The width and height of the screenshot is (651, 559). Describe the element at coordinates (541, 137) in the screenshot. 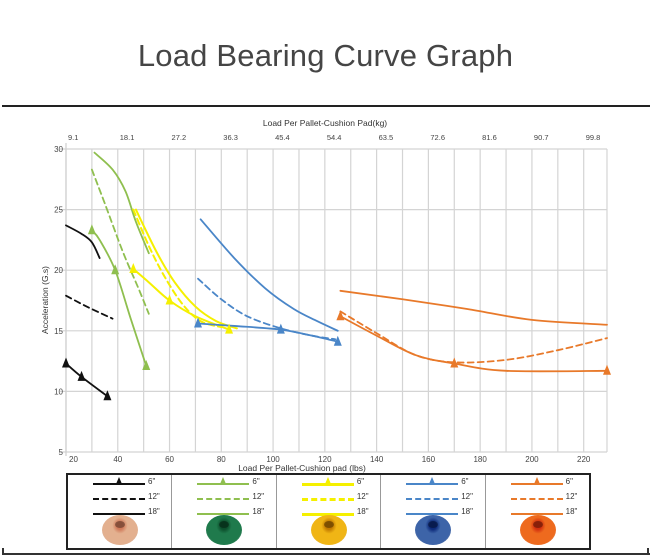

I see `x2-tick-label: 90.7` at that location.